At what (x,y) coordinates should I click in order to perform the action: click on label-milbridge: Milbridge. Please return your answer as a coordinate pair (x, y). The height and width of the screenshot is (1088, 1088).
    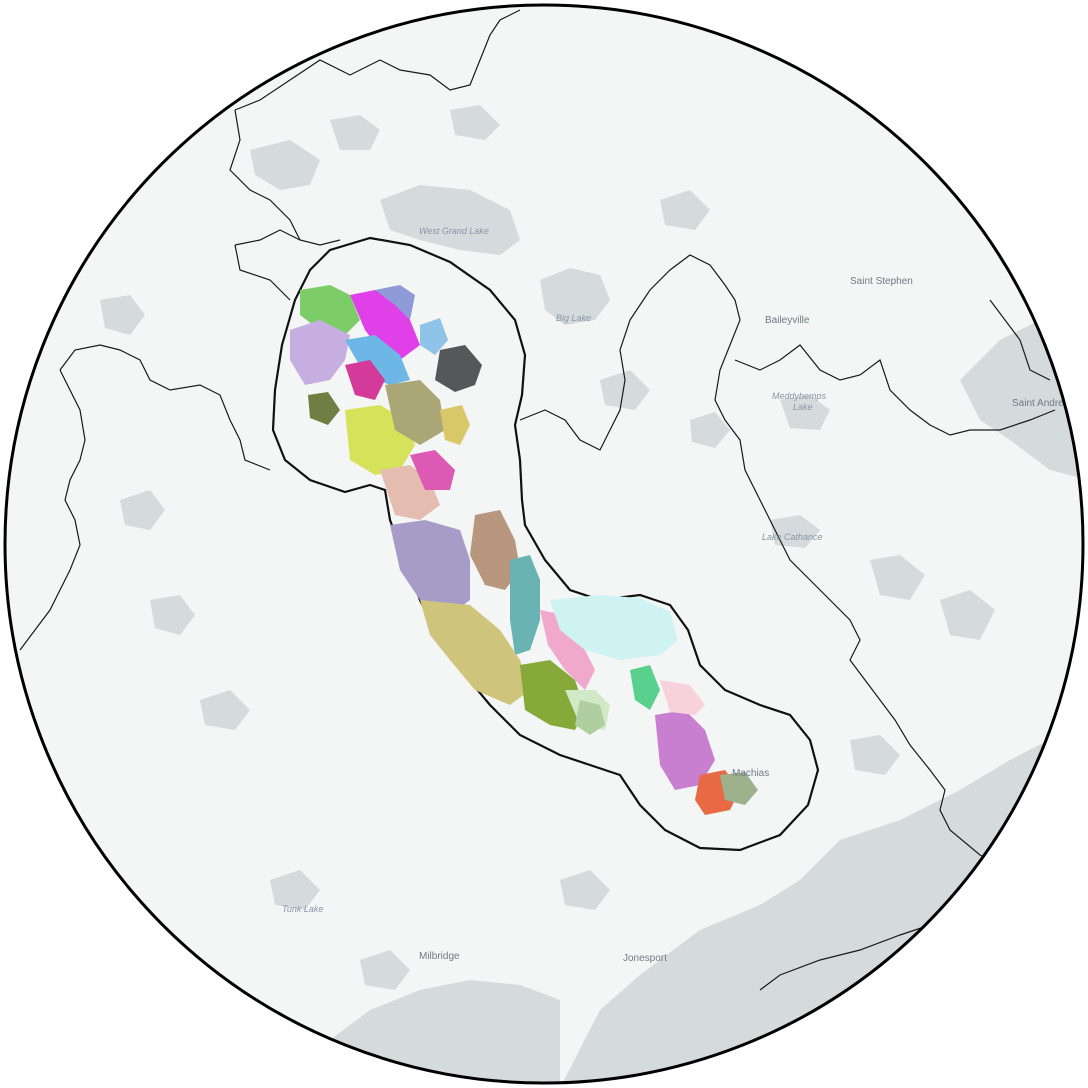
    Looking at the image, I should click on (439, 956).